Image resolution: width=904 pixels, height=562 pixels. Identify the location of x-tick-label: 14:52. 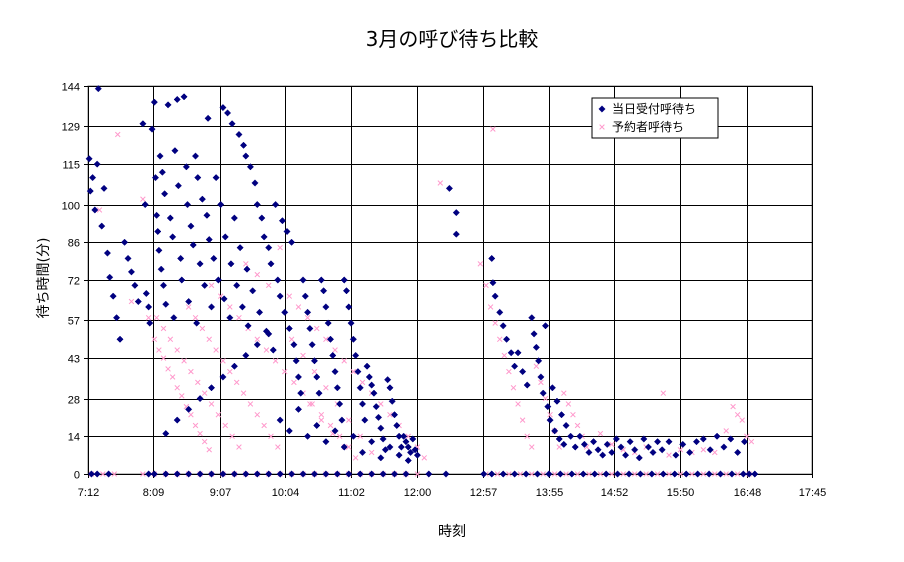
(615, 493).